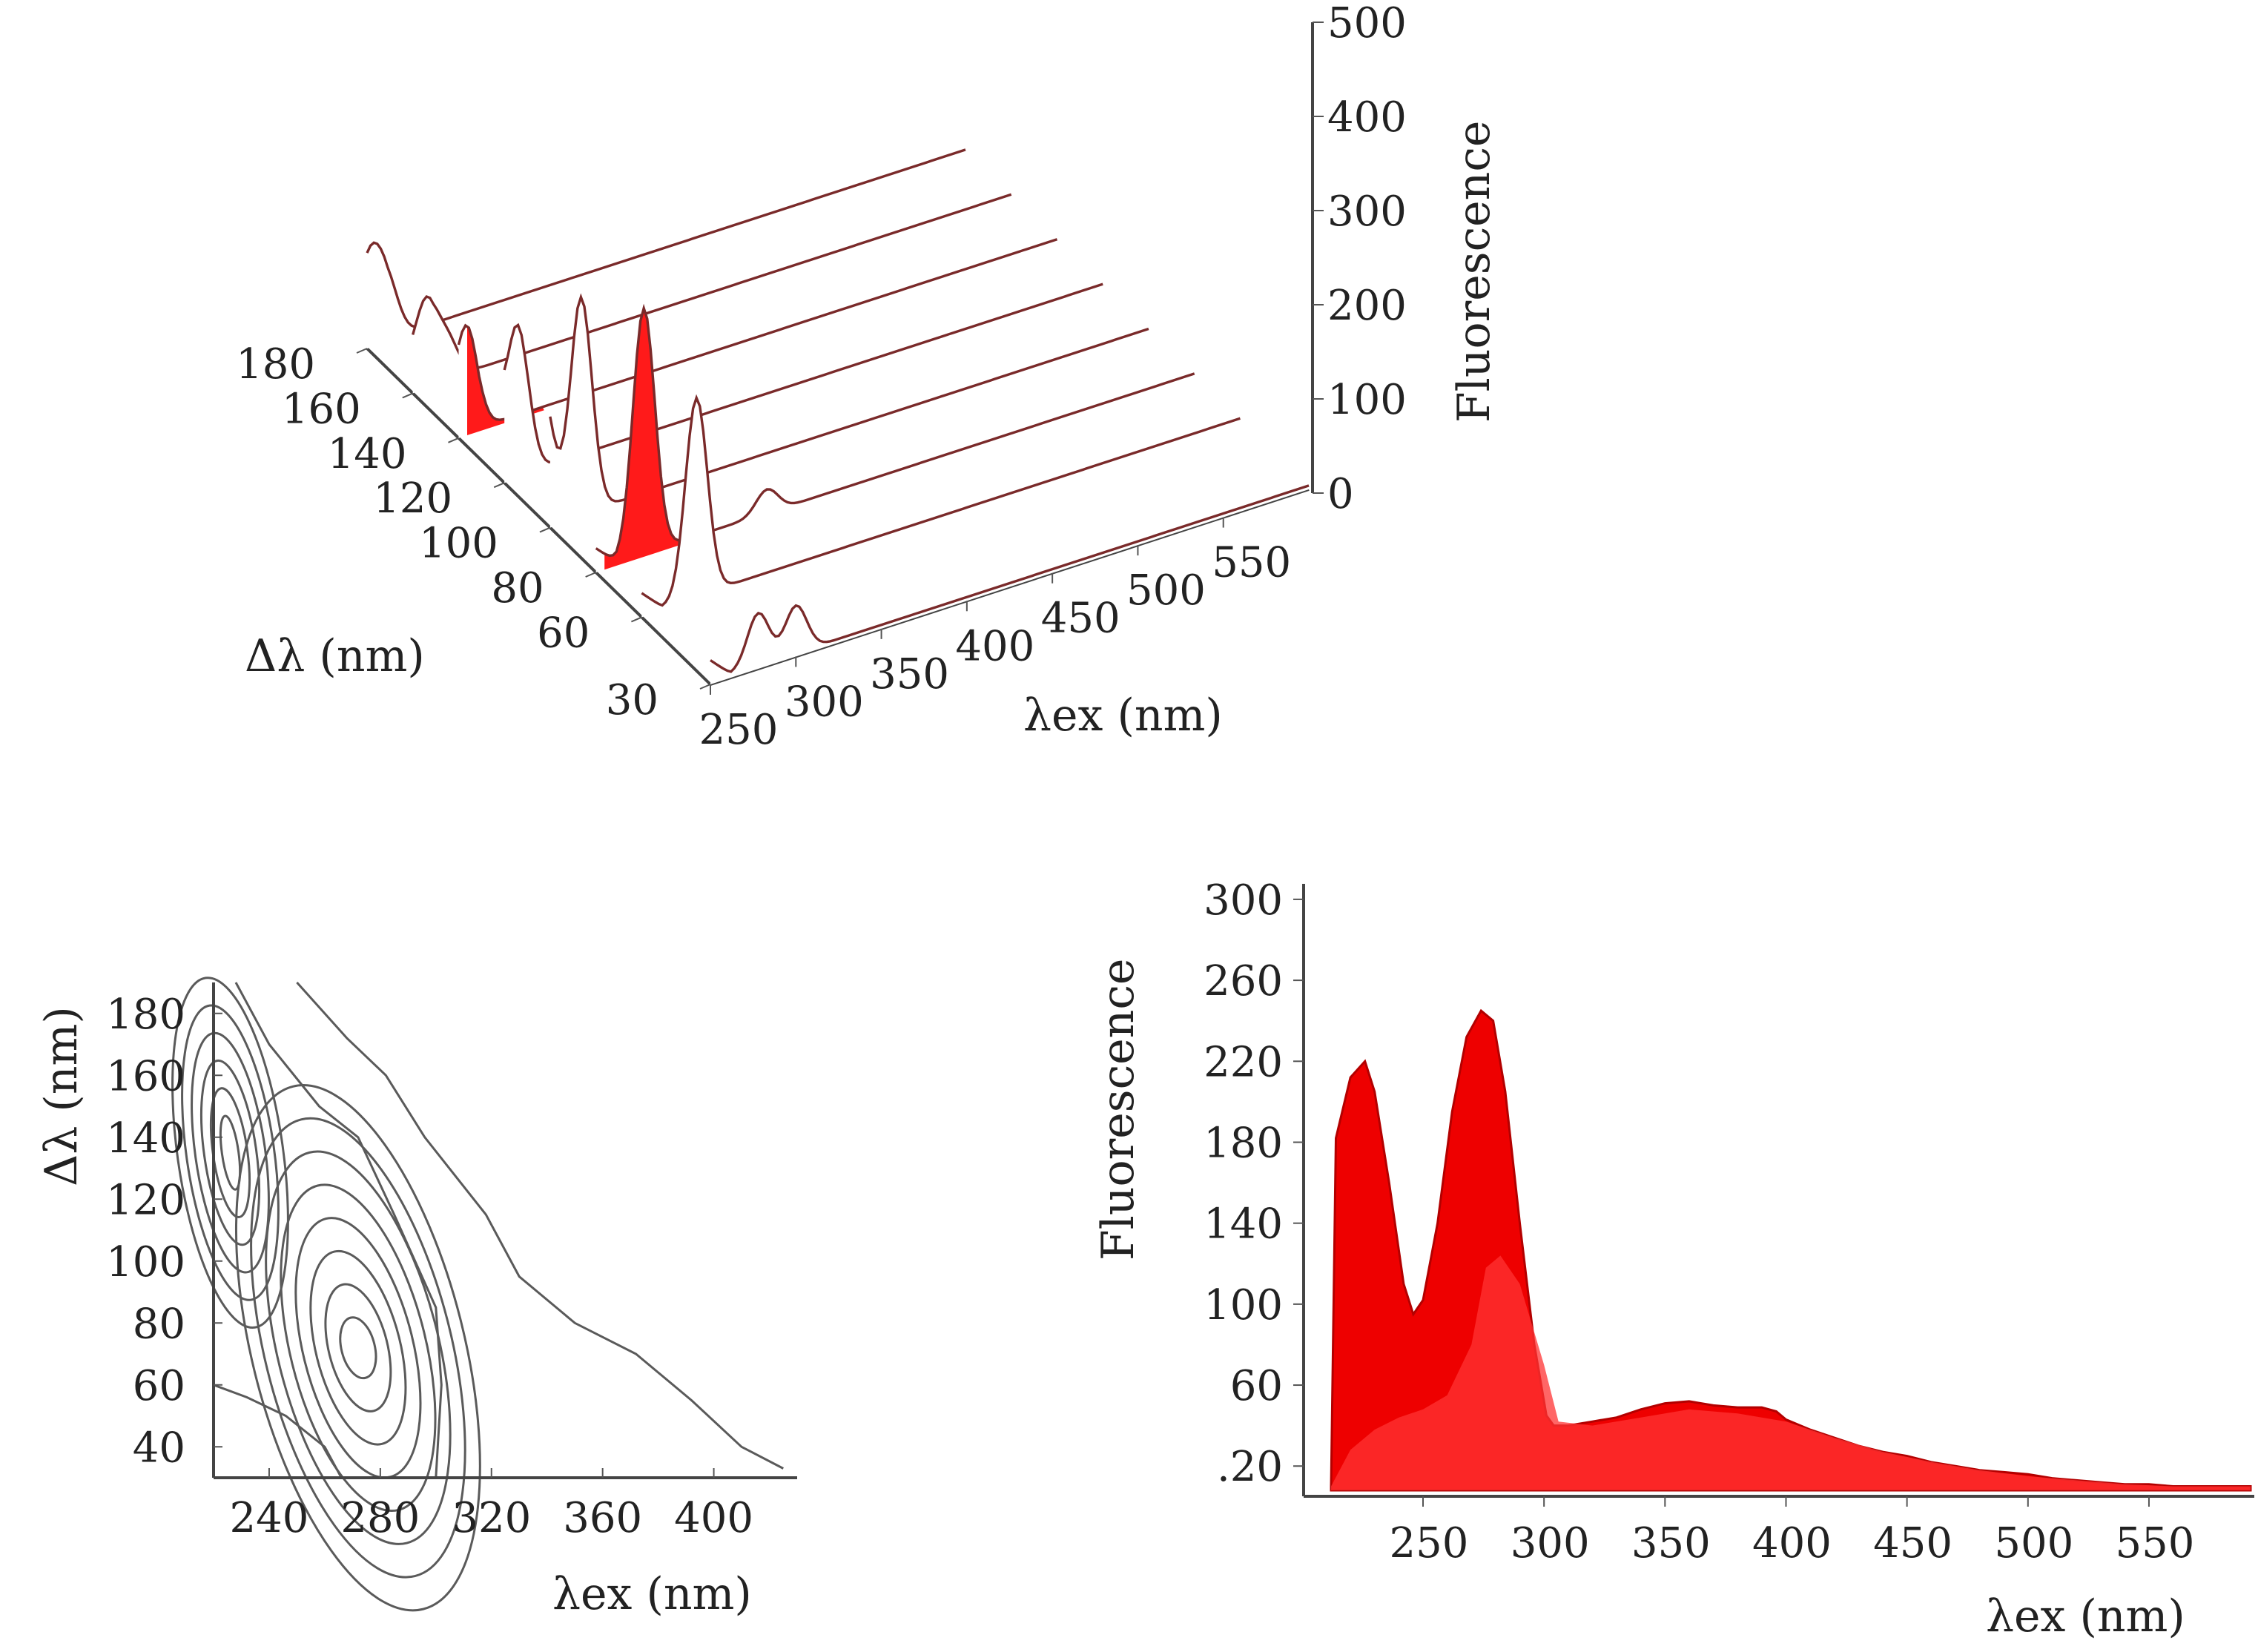 The height and width of the screenshot is (1652, 2258). Describe the element at coordinates (539, 517) in the screenshot. I see `axis-delta` at that location.